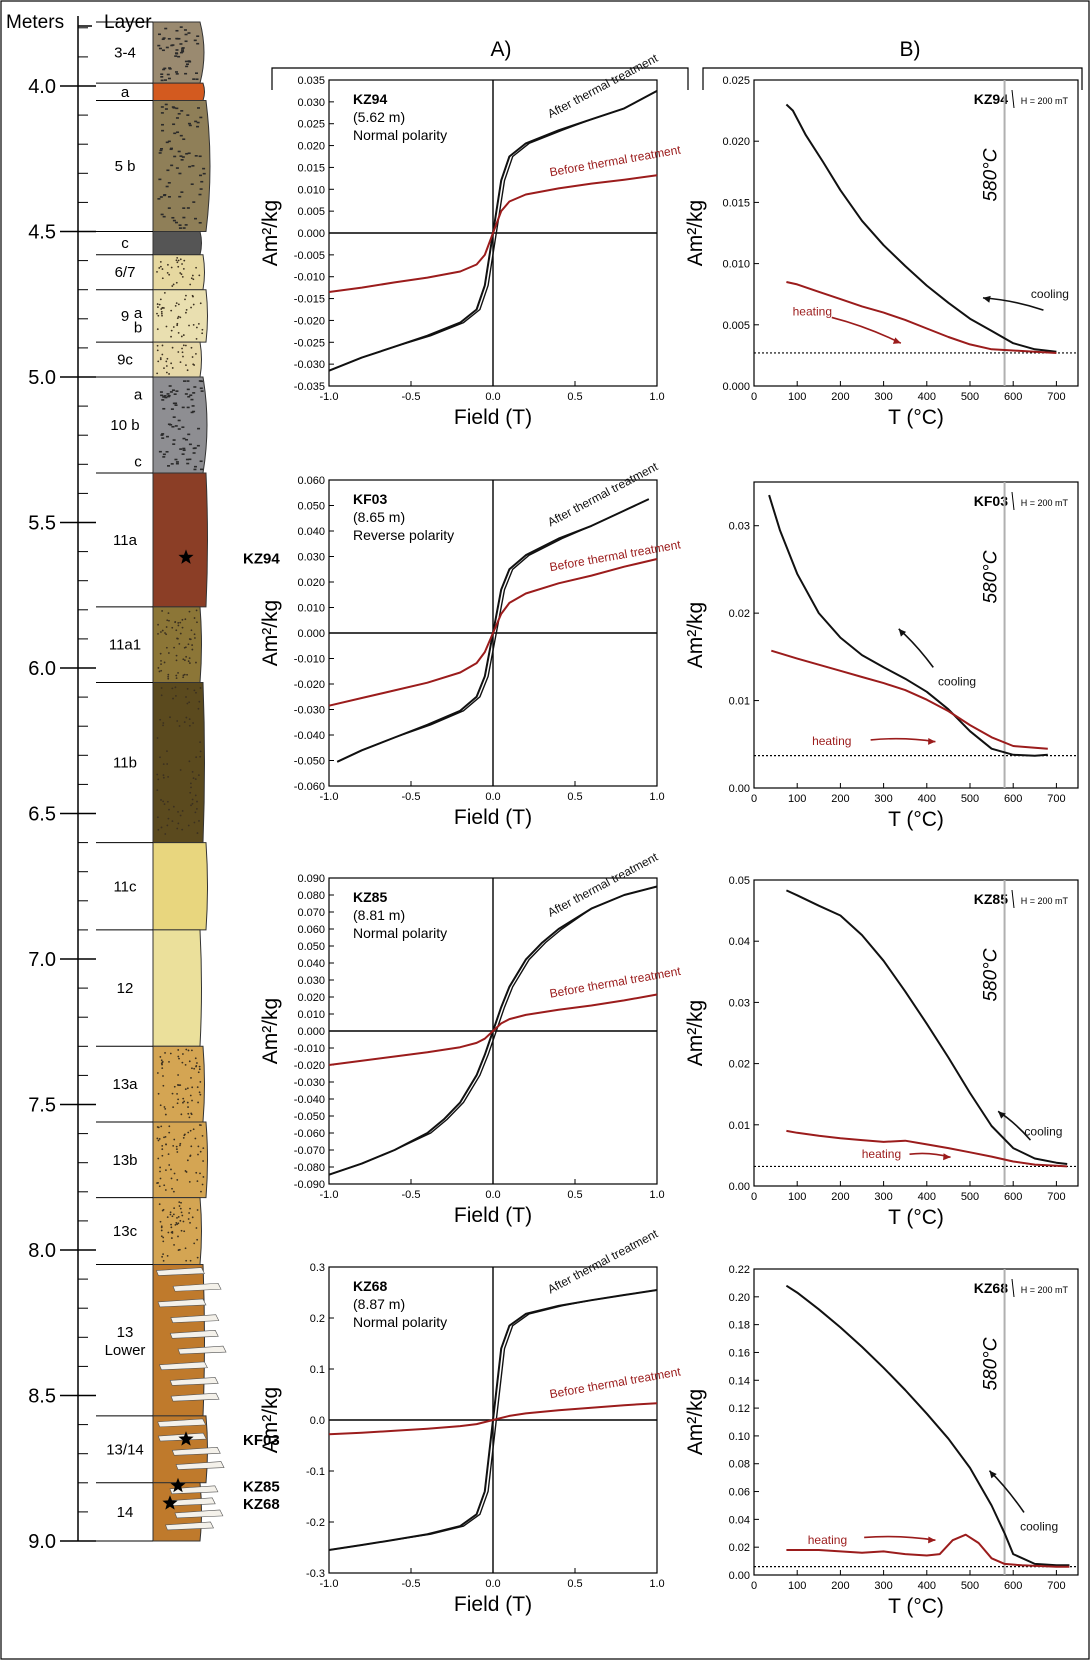  What do you see at coordinates (927, 1148) in the screenshot?
I see `series-line-red` at bounding box center [927, 1148].